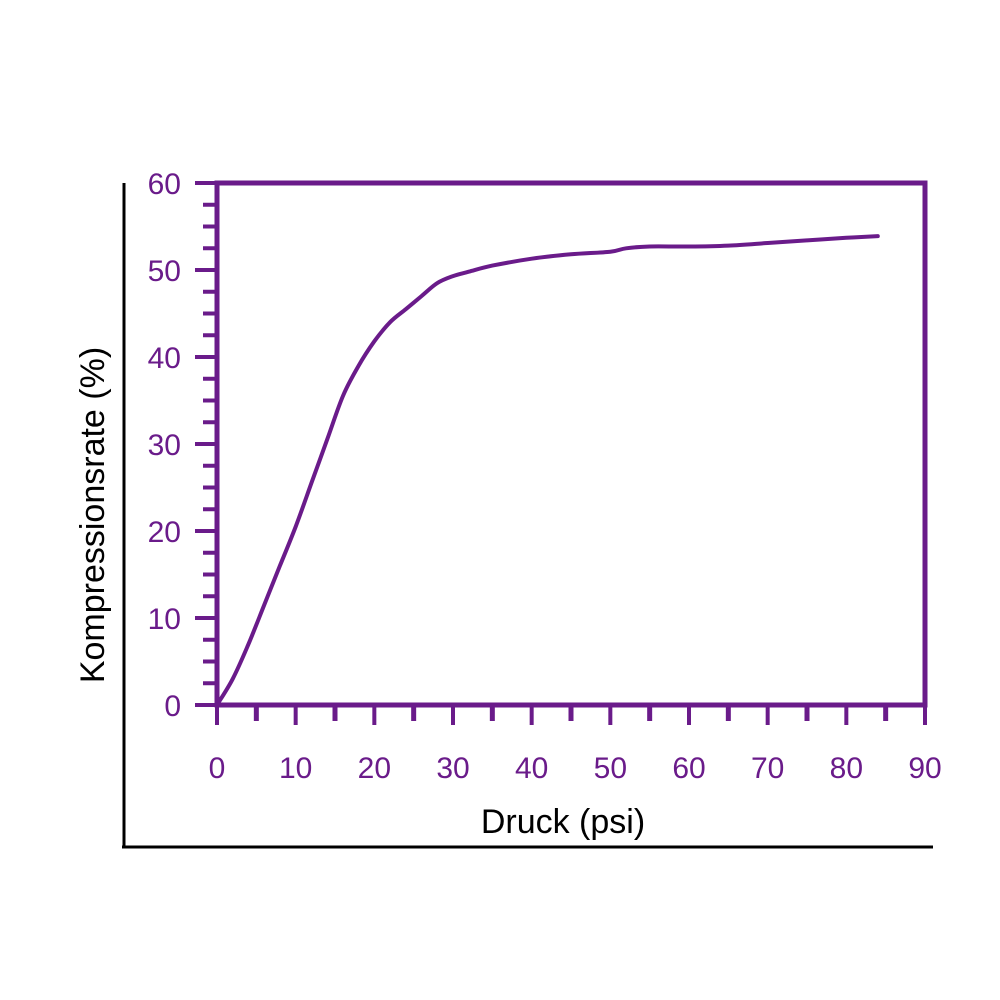  I want to click on x-tick-label: 20, so click(374, 768).